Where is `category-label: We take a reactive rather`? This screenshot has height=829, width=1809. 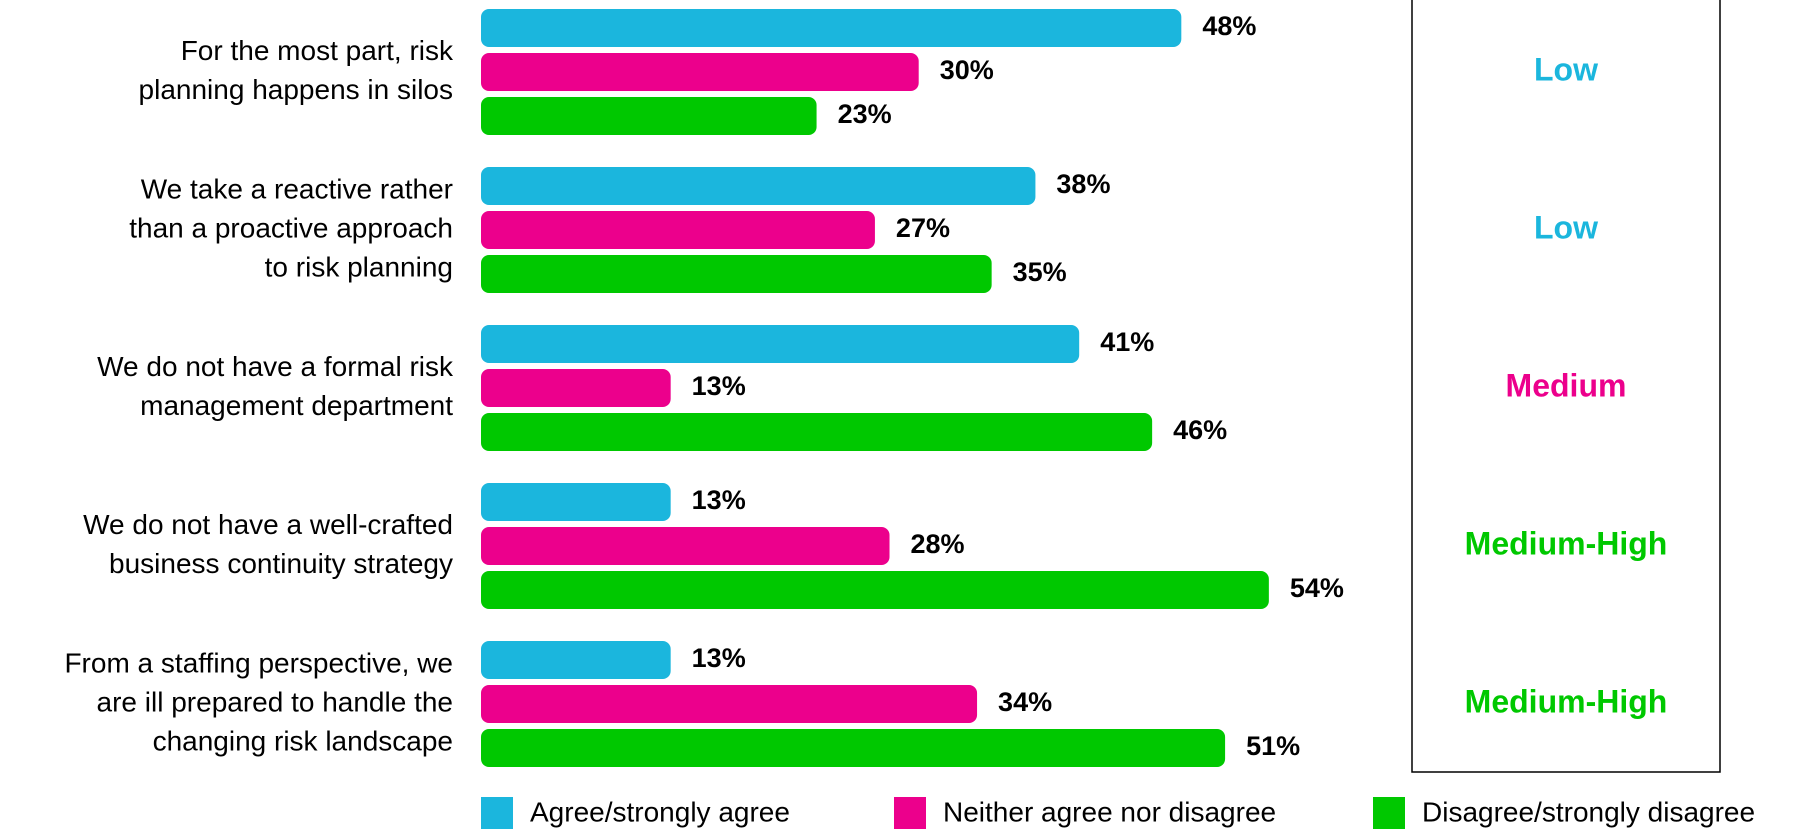 category-label: We take a reactive rather is located at coordinates (297, 188).